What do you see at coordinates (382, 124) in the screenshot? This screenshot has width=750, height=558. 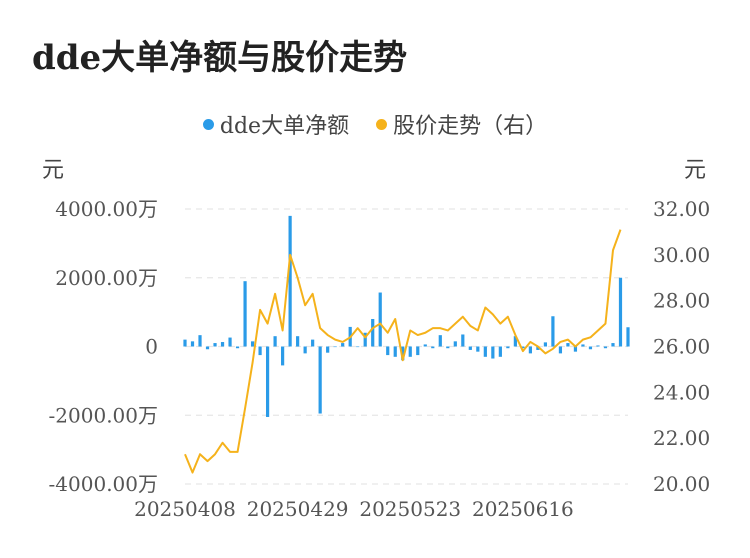 I see `legend-dot-price` at bounding box center [382, 124].